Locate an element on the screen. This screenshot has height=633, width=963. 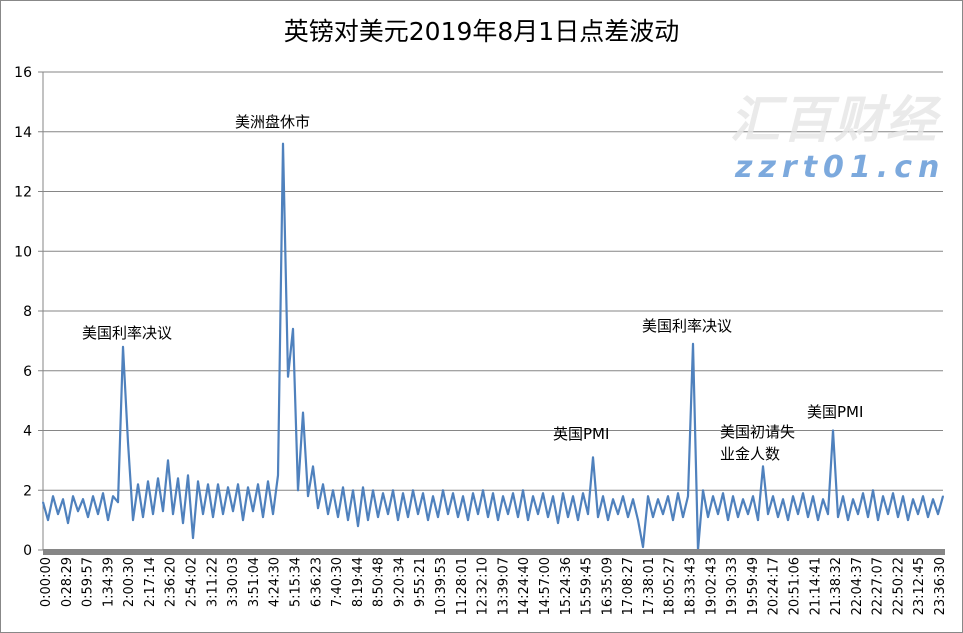
y-tick-label: 14 is located at coordinates (23, 133).